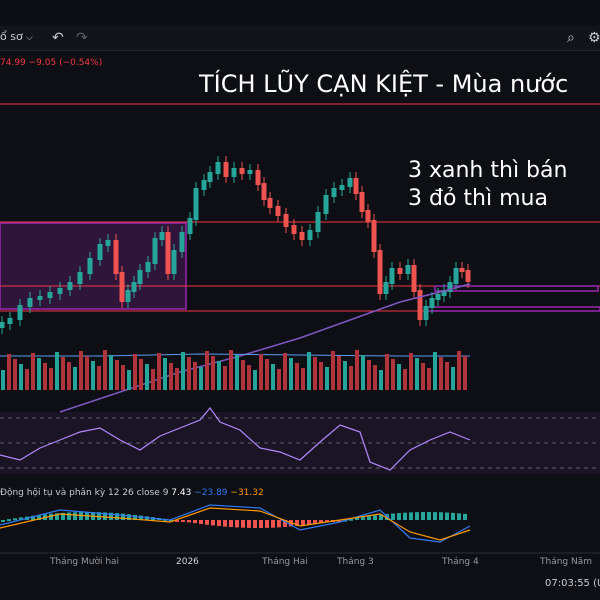 This screenshot has height=600, width=600. Describe the element at coordinates (571, 38) in the screenshot. I see `search-icon: ⌕` at that location.